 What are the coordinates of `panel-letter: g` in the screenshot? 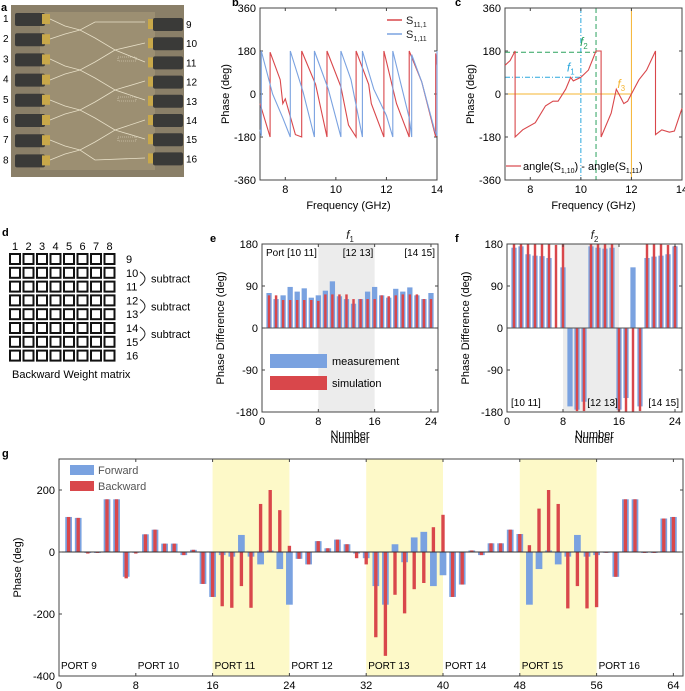 It's located at (5, 454).